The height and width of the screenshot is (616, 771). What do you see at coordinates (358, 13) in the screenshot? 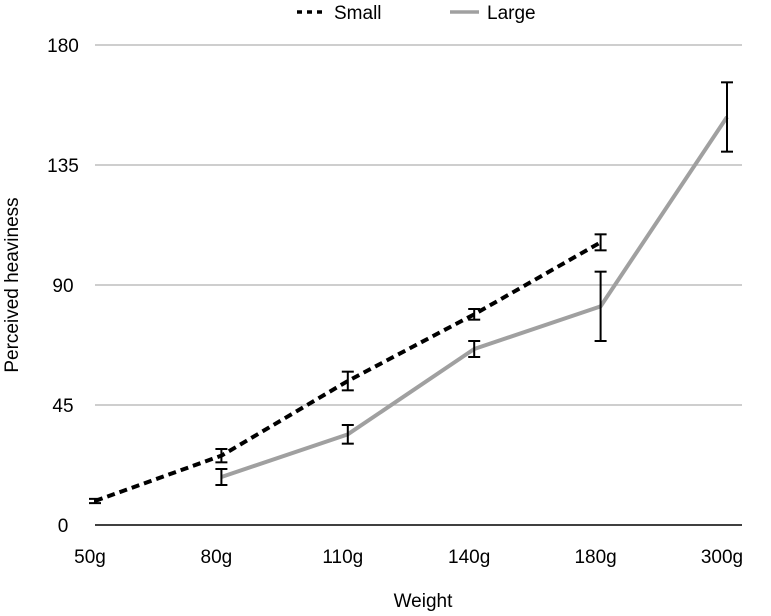
I see `legend-small-label: Small` at bounding box center [358, 13].